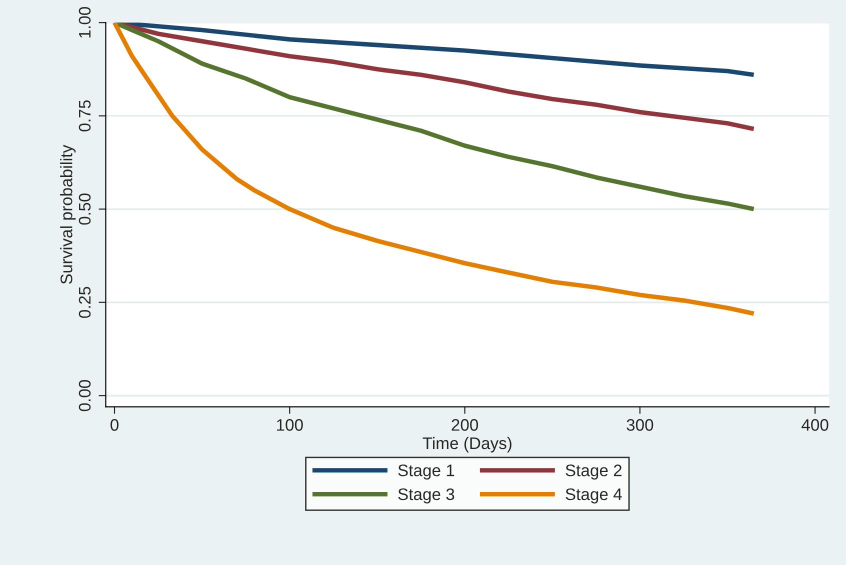 The width and height of the screenshot is (846, 565). I want to click on x-tick-label: 300, so click(640, 425).